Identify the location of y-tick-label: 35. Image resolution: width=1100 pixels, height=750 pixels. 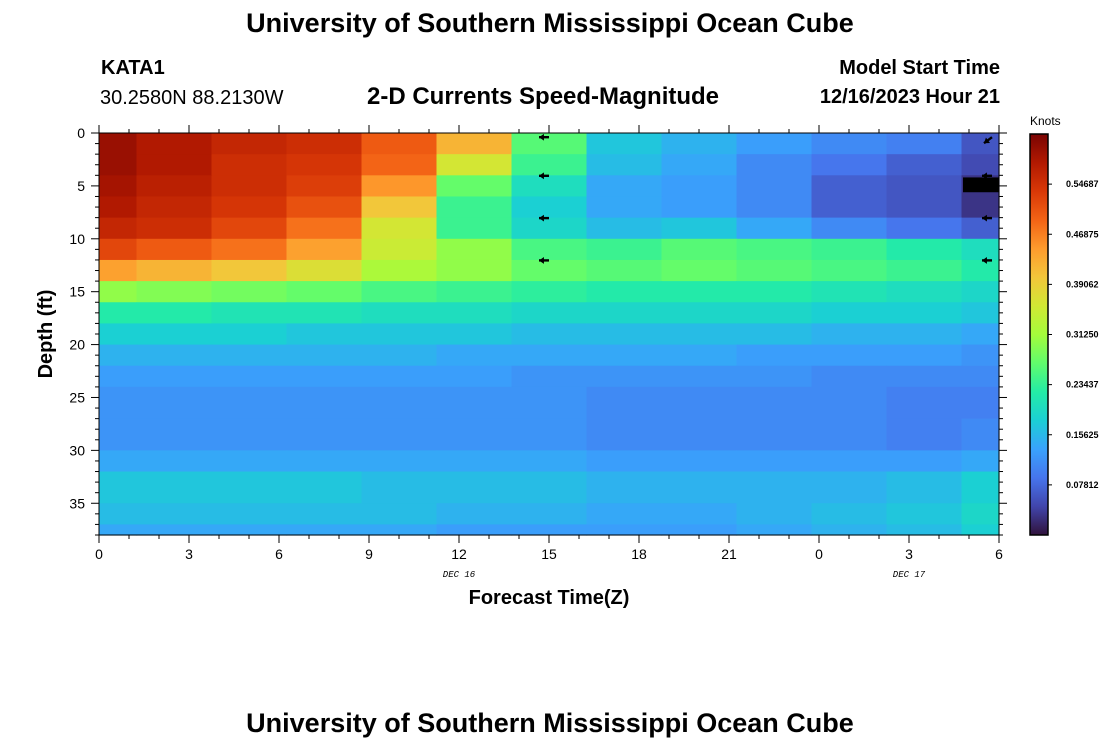
(77, 503).